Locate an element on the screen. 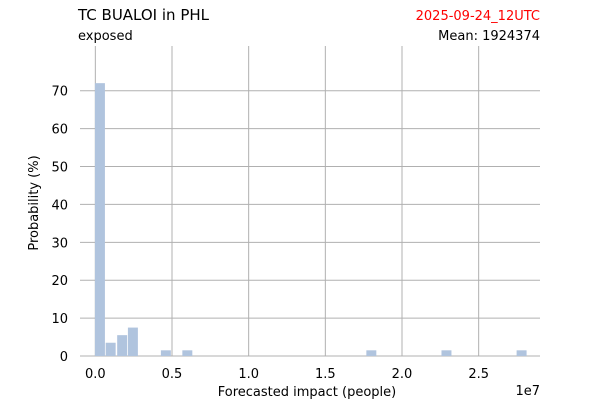 The width and height of the screenshot is (600, 404). y-tick-label: 50 is located at coordinates (59, 168).